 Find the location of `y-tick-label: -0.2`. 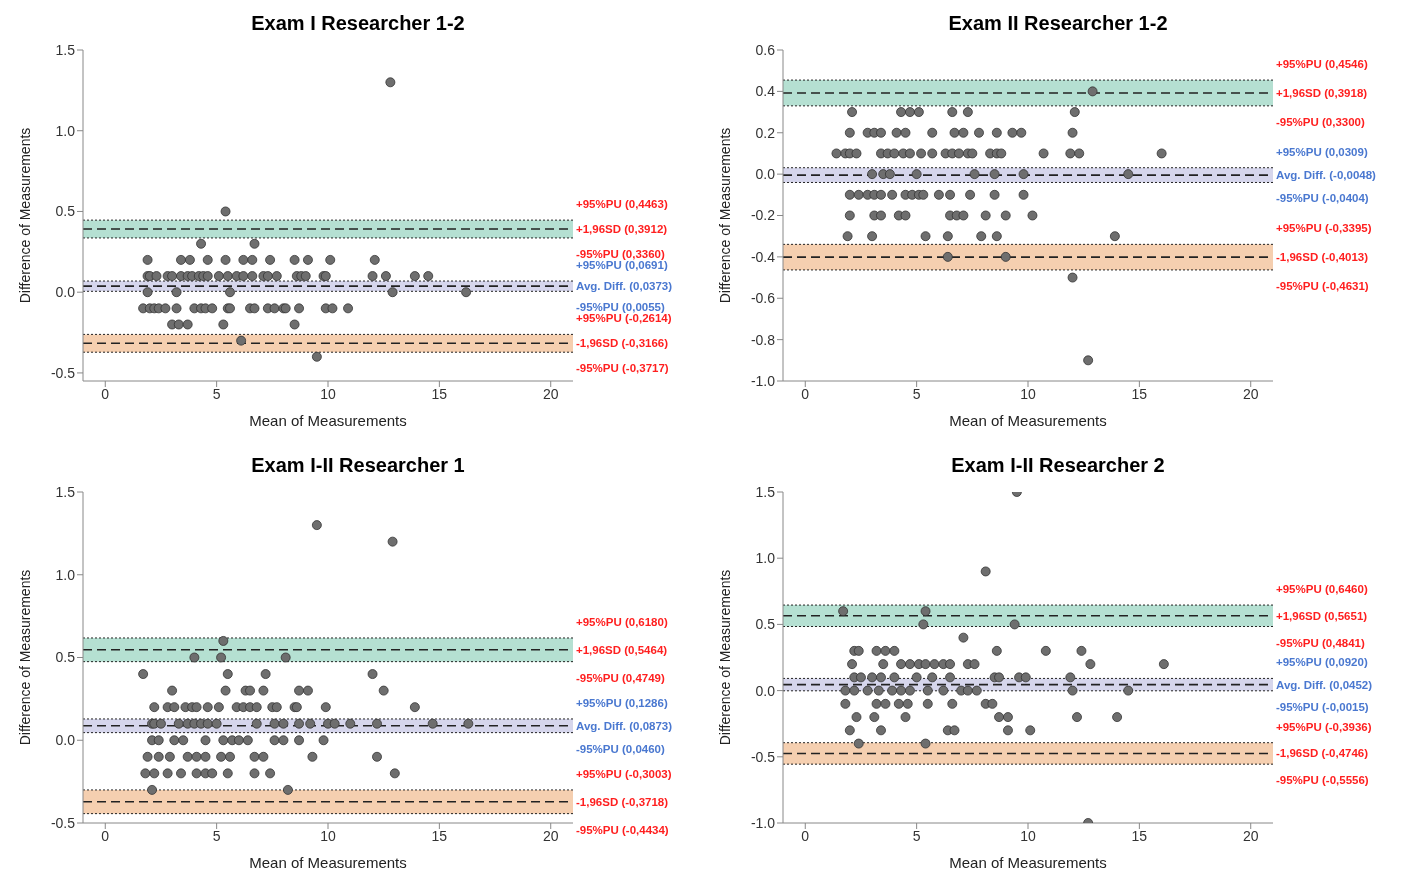

y-tick-label: -0.2 is located at coordinates (763, 215).